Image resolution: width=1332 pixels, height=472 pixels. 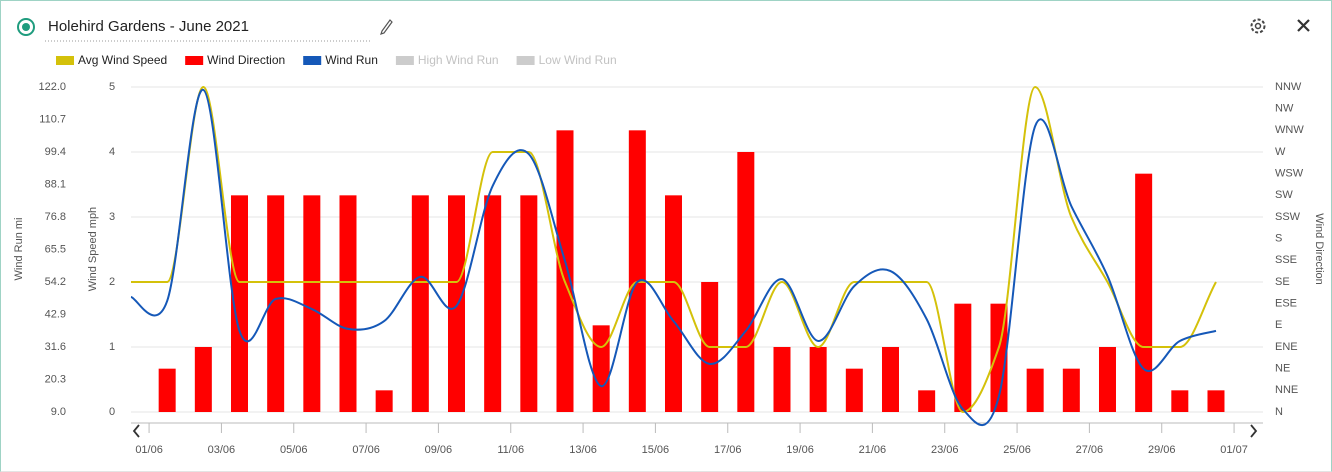 What do you see at coordinates (439, 450) in the screenshot?
I see `x-tick-label: 09/06` at bounding box center [439, 450].